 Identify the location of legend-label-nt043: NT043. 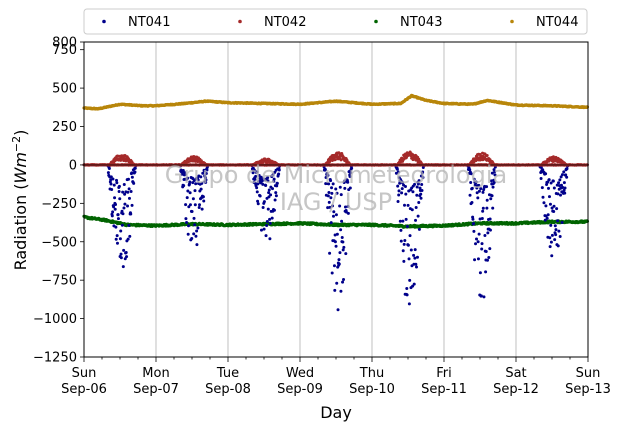
(421, 22).